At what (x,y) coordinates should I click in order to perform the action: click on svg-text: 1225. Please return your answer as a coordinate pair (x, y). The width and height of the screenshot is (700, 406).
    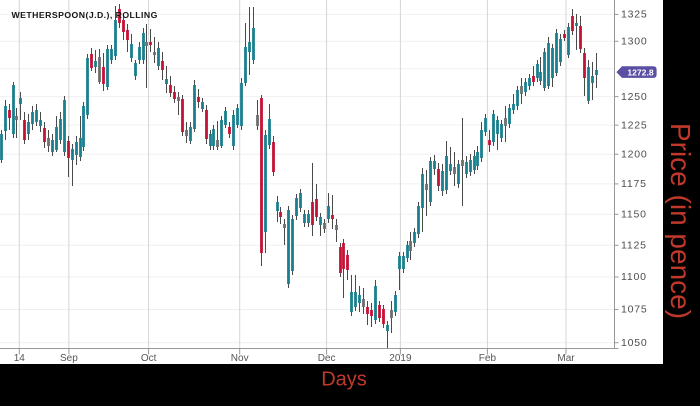
    Looking at the image, I should click on (634, 125).